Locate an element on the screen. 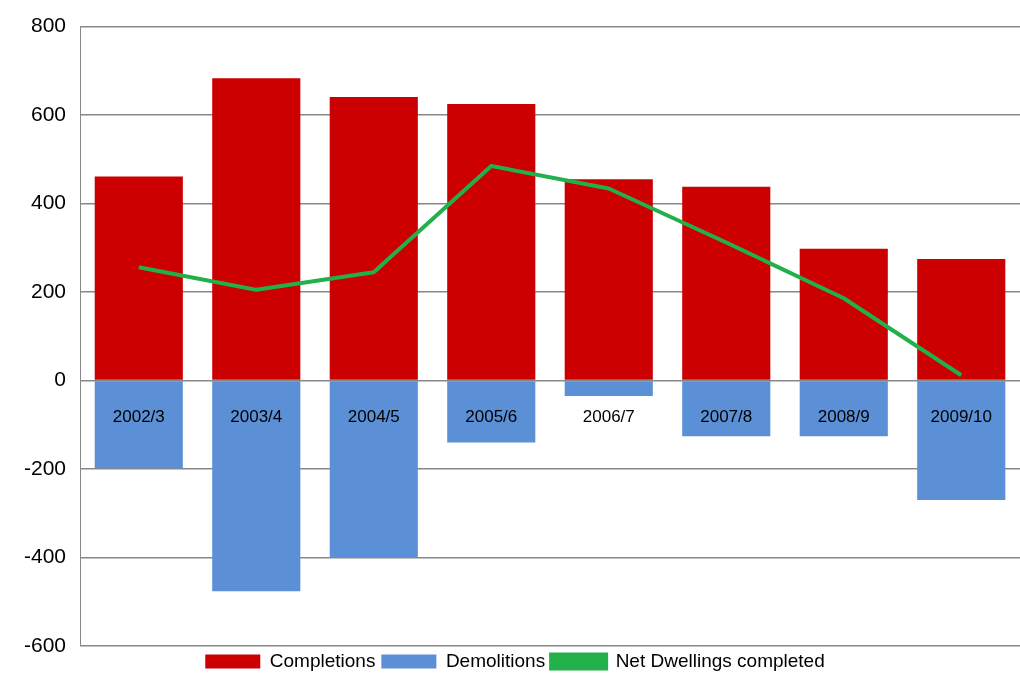 Image resolution: width=1020 pixels, height=681 pixels. x-tick-label: 2003/4 is located at coordinates (256, 417).